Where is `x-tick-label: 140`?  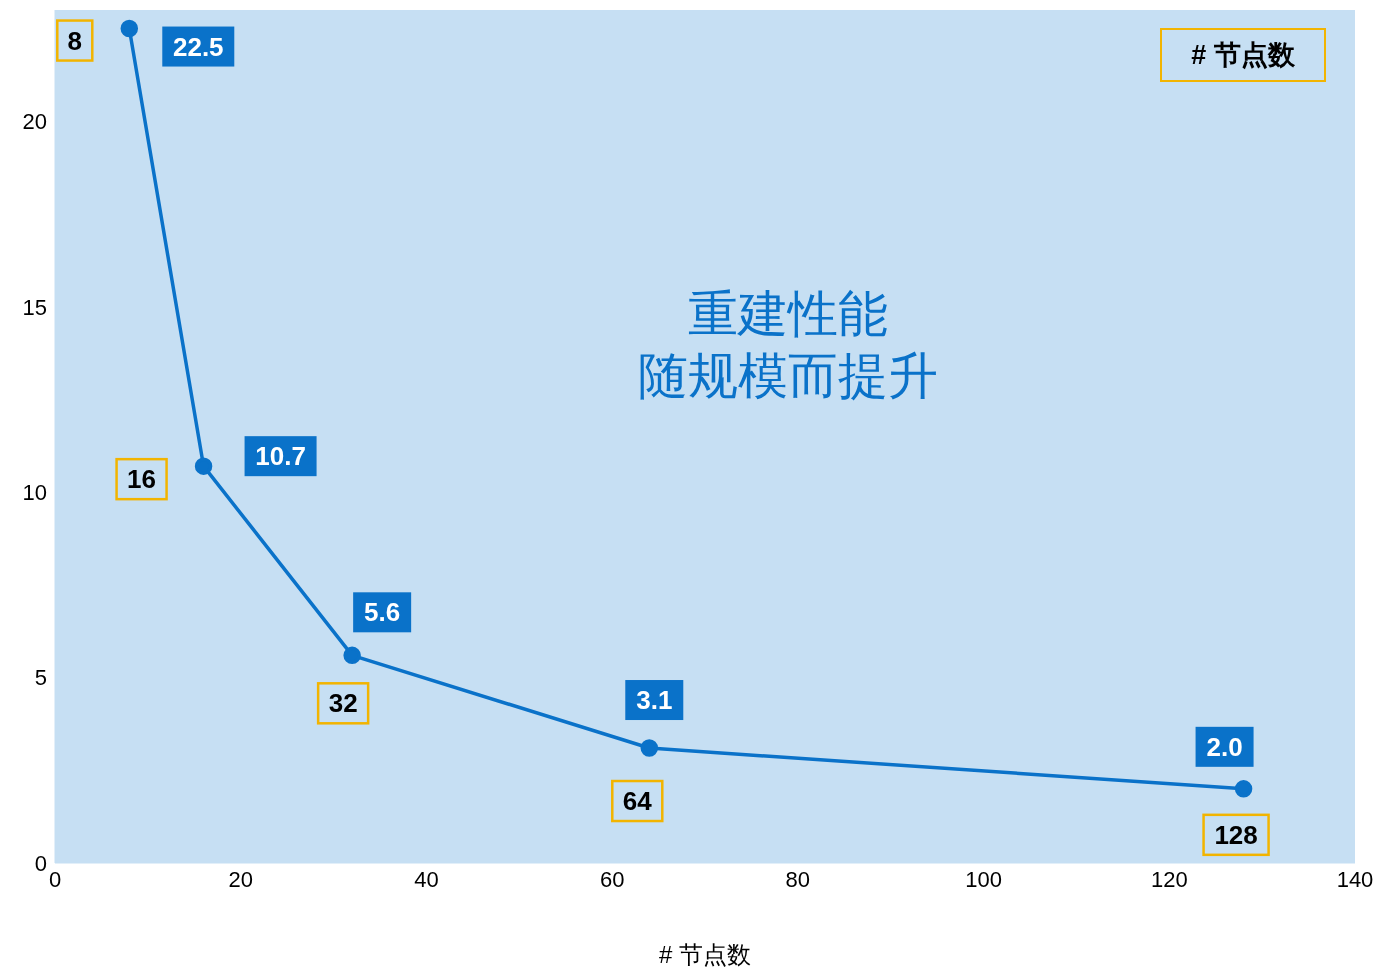
x-tick-label: 140 is located at coordinates (1355, 879).